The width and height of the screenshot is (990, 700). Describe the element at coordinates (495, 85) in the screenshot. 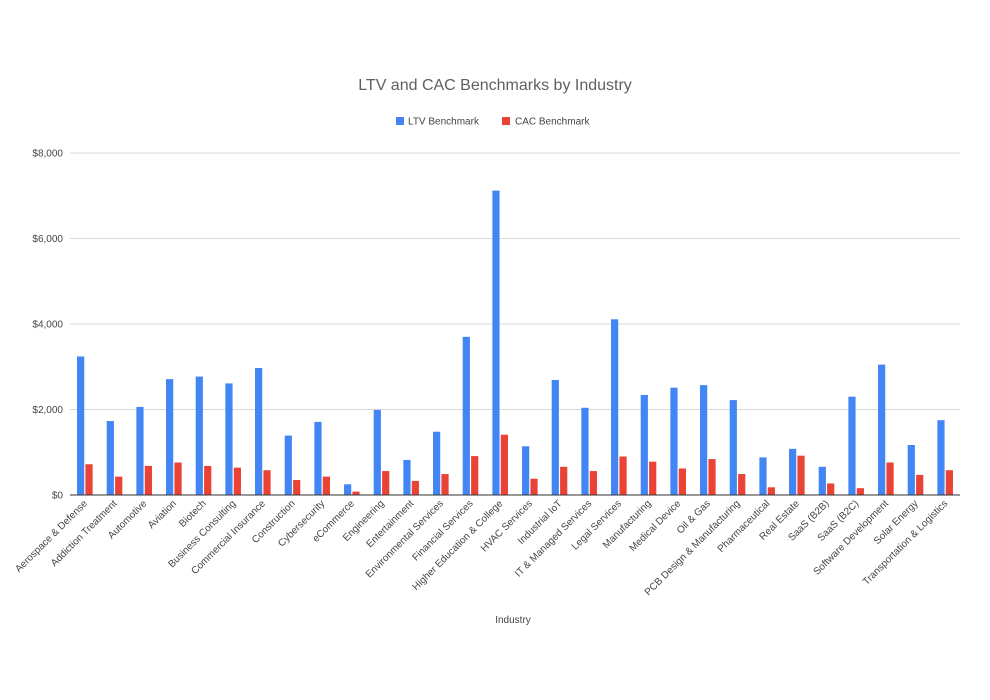

I see `chart-title: LTV and CAC Benchmarks by Industry` at that location.